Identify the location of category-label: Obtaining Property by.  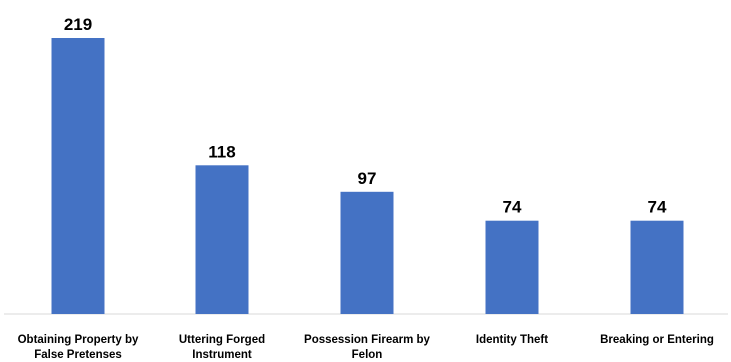
(78, 340).